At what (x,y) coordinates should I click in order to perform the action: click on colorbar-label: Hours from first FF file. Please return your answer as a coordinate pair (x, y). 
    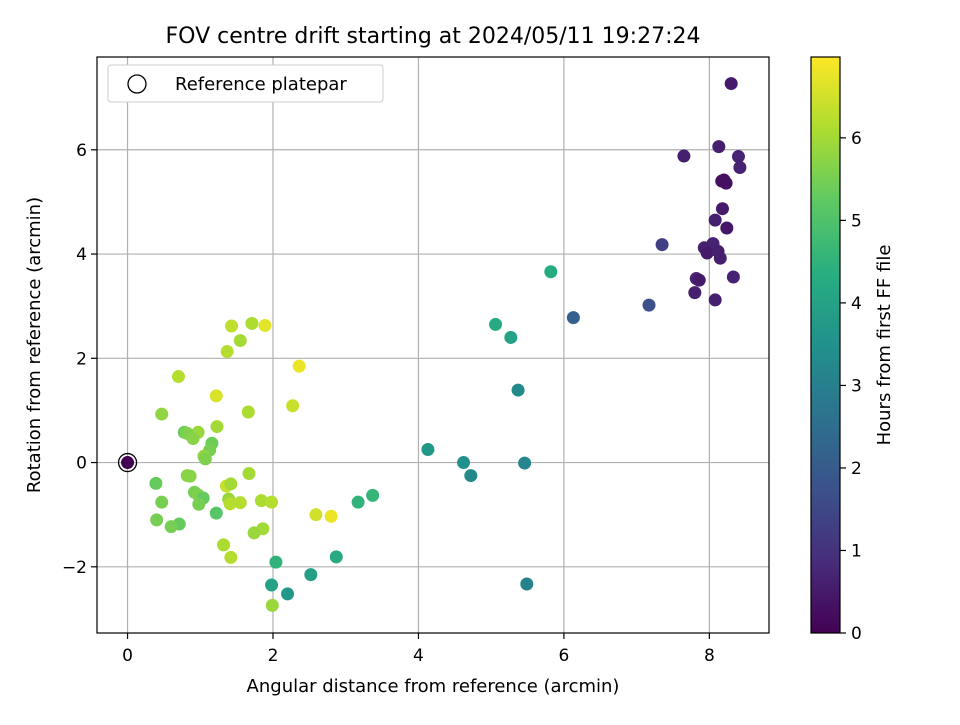
    Looking at the image, I should click on (884, 345).